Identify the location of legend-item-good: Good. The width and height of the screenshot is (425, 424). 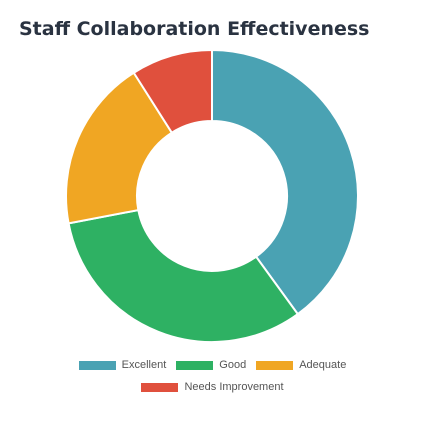
(211, 365).